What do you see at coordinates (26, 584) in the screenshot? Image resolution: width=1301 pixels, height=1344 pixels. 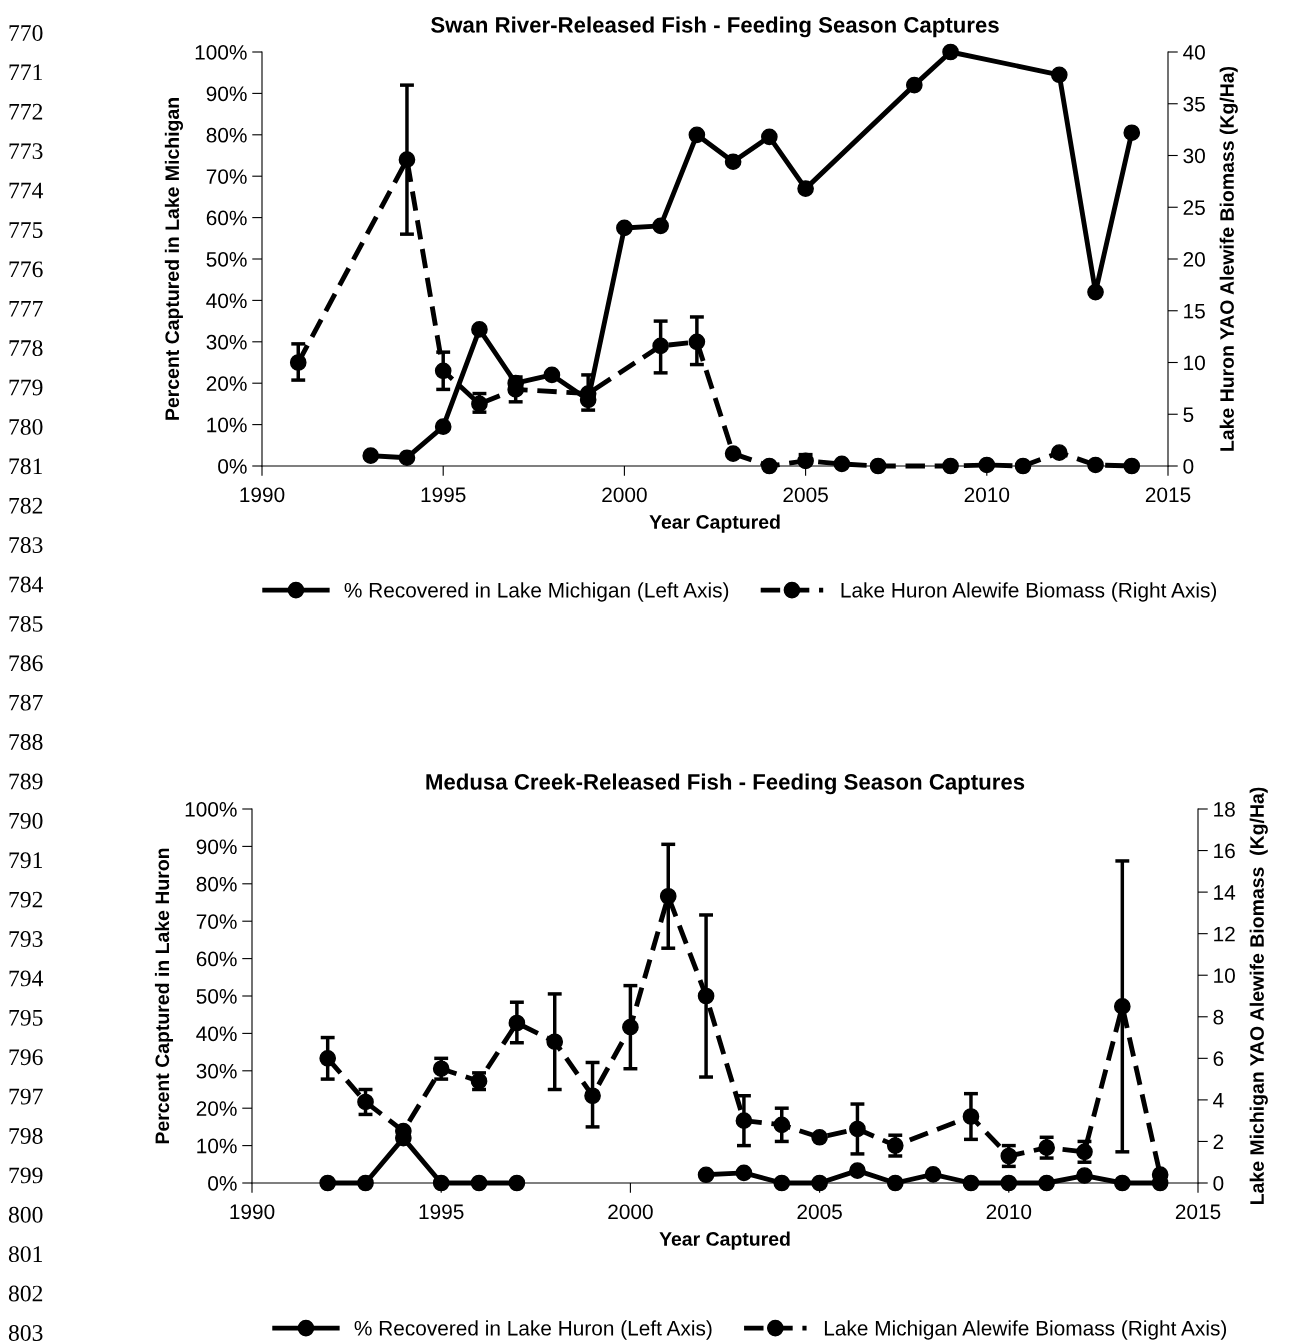 I see `text: 784` at bounding box center [26, 584].